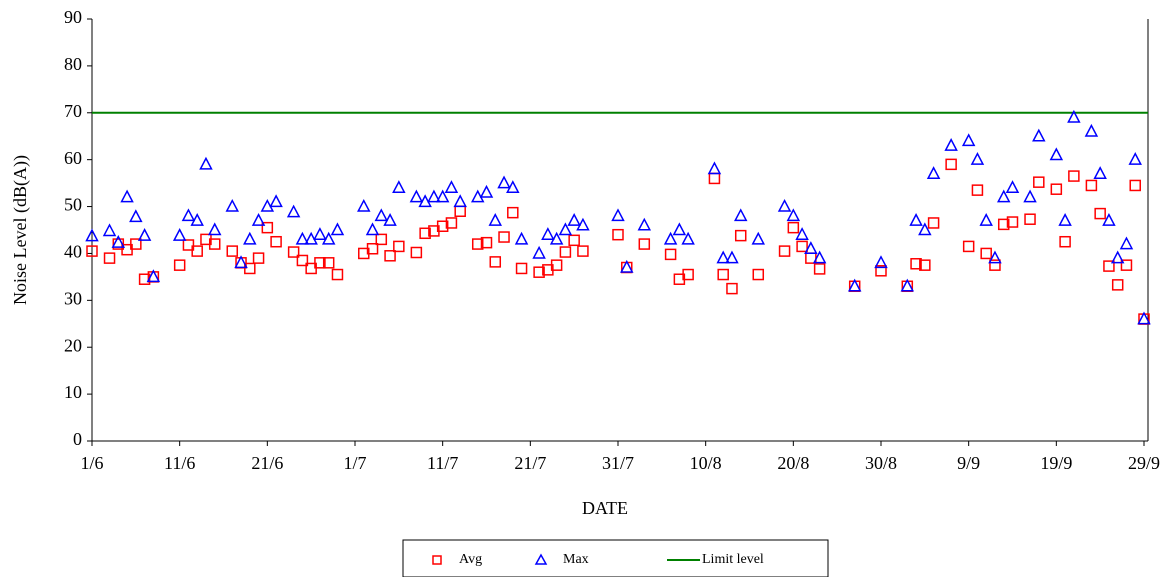 This screenshot has width=1165, height=577. I want to click on y-tick-label: 30, so click(73, 298).